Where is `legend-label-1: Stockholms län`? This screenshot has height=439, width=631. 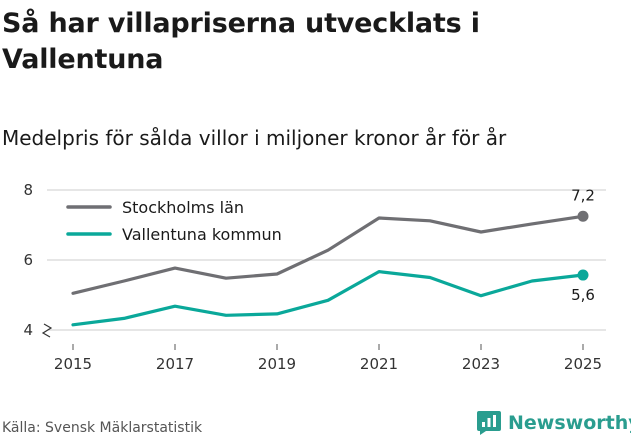 legend-label-1: Stockholms län is located at coordinates (183, 207).